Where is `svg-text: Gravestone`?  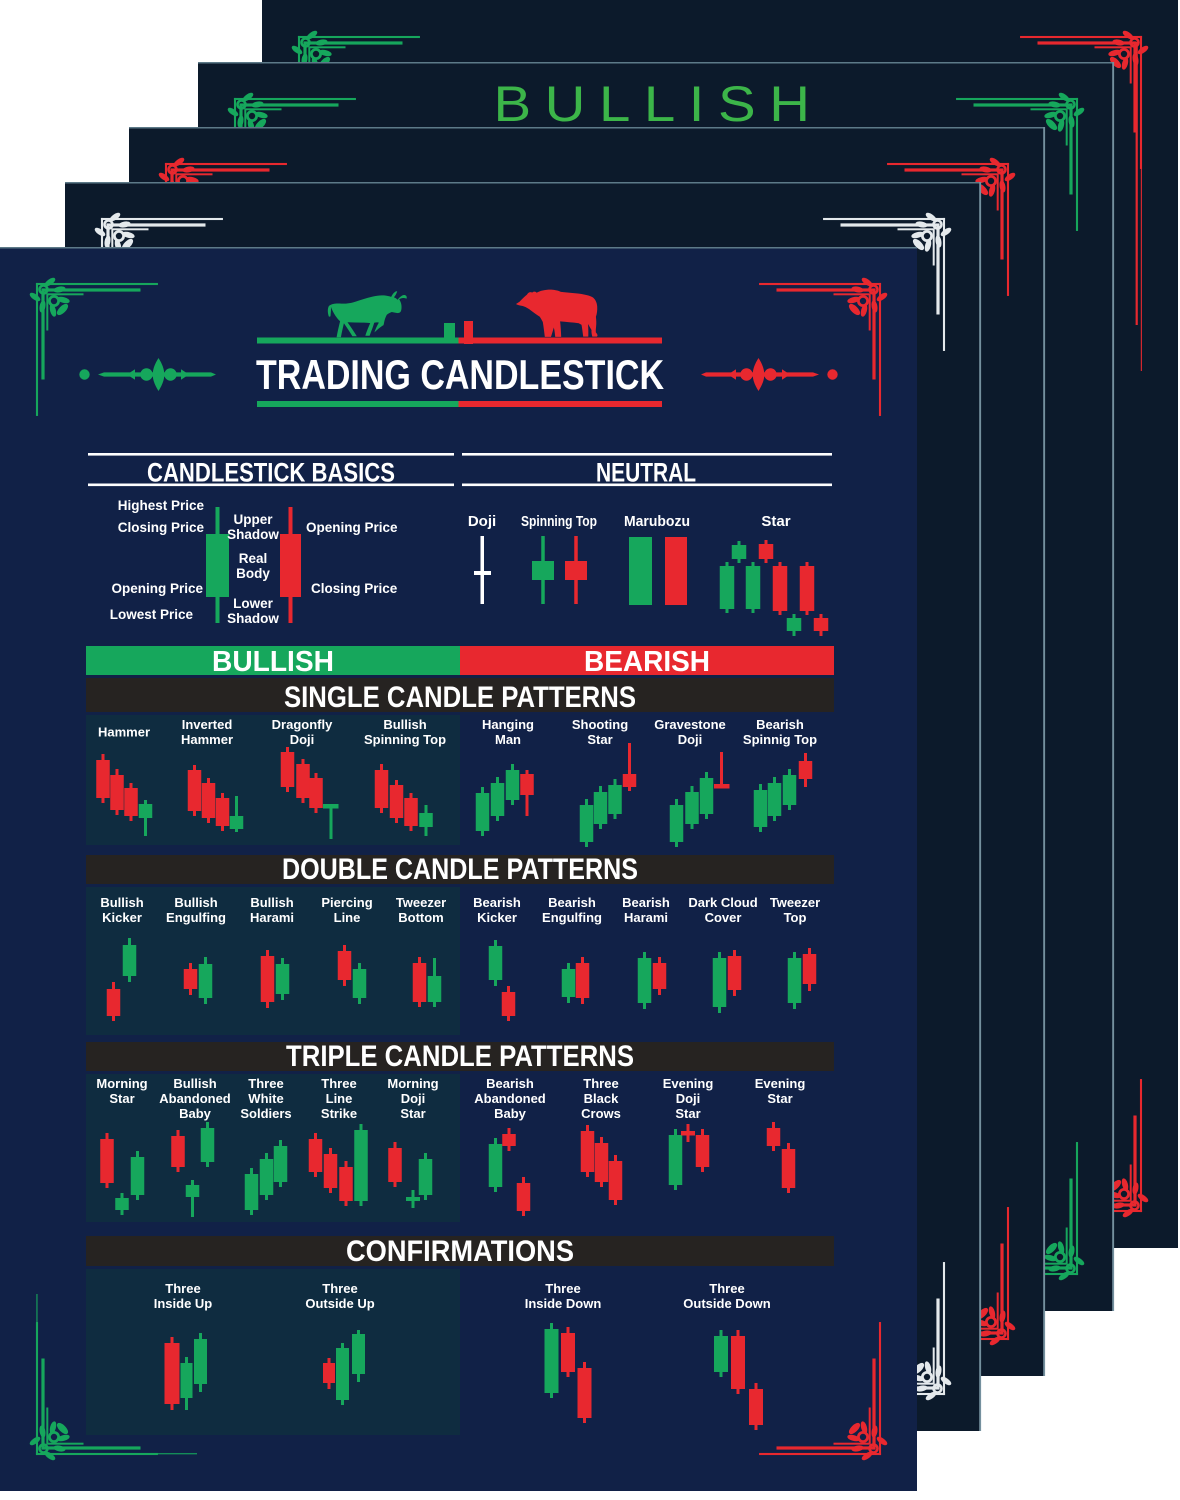 svg-text: Gravestone is located at coordinates (690, 724).